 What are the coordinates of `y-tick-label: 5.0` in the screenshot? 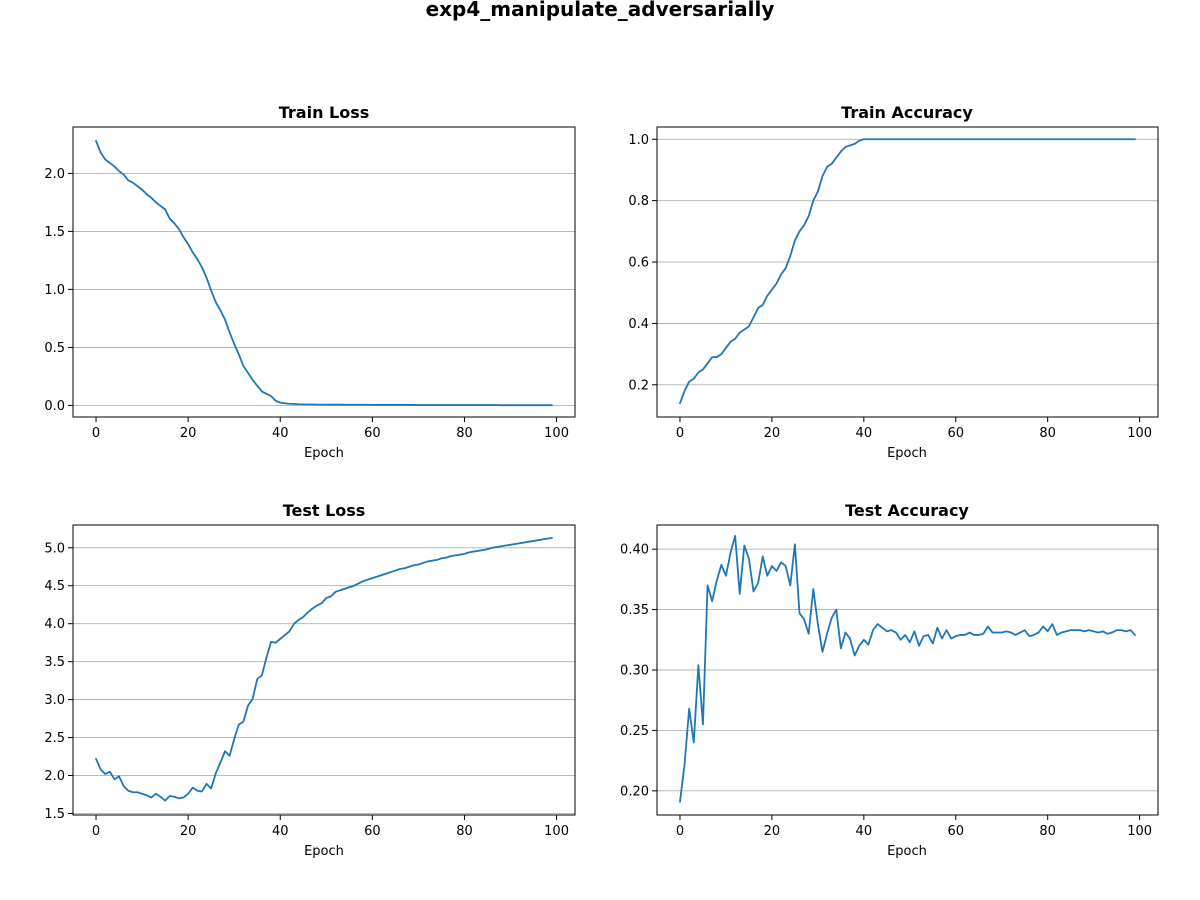 It's located at (54, 548).